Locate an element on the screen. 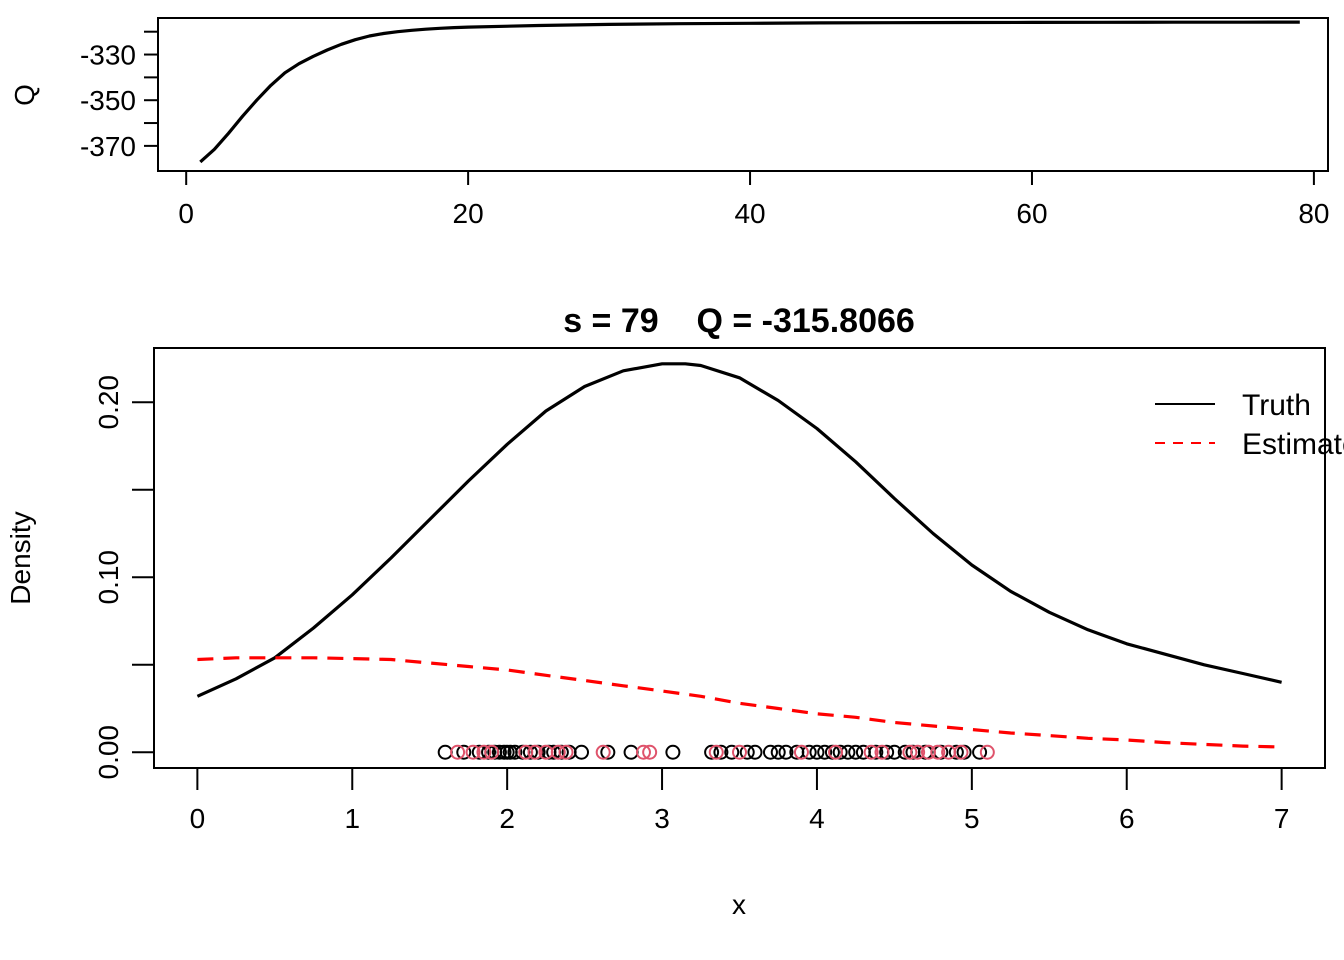 This screenshot has width=1344, height=960. q-x-axis: 0 20 40 60 80 is located at coordinates (753, 199).